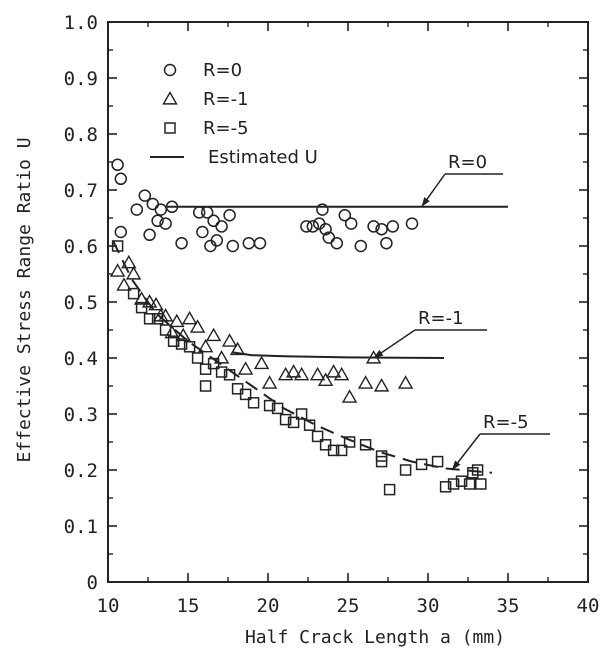 The height and width of the screenshot is (658, 608). Describe the element at coordinates (81, 359) in the screenshot. I see `y-tick-label: 0.4` at that location.